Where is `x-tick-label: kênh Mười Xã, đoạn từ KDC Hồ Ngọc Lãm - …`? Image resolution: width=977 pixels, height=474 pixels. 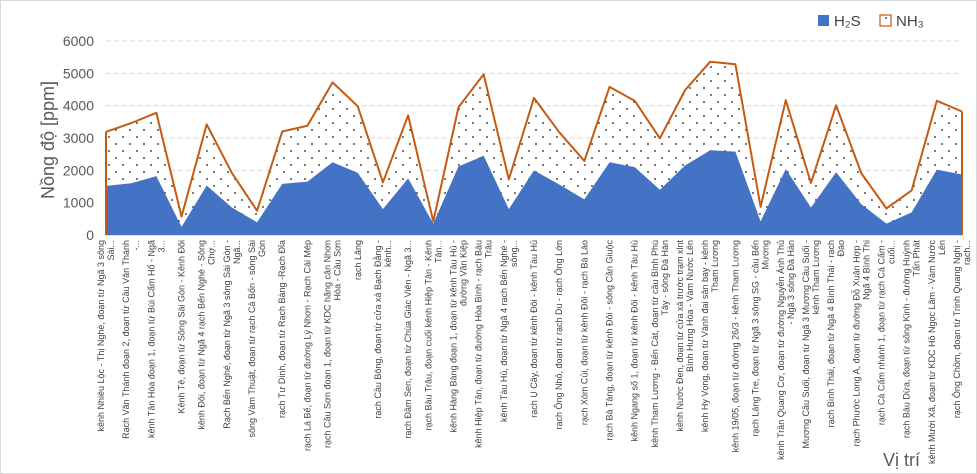 x-tick-label: kênh Mười Xã, đoạn từ KDC Hồ Ngọc Lãm - … is located at coordinates (937, 352).